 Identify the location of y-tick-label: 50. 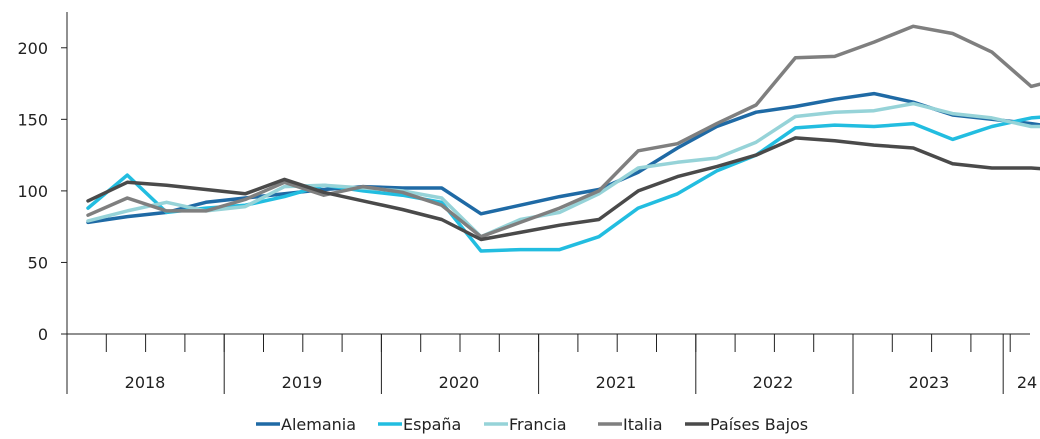
(38, 262).